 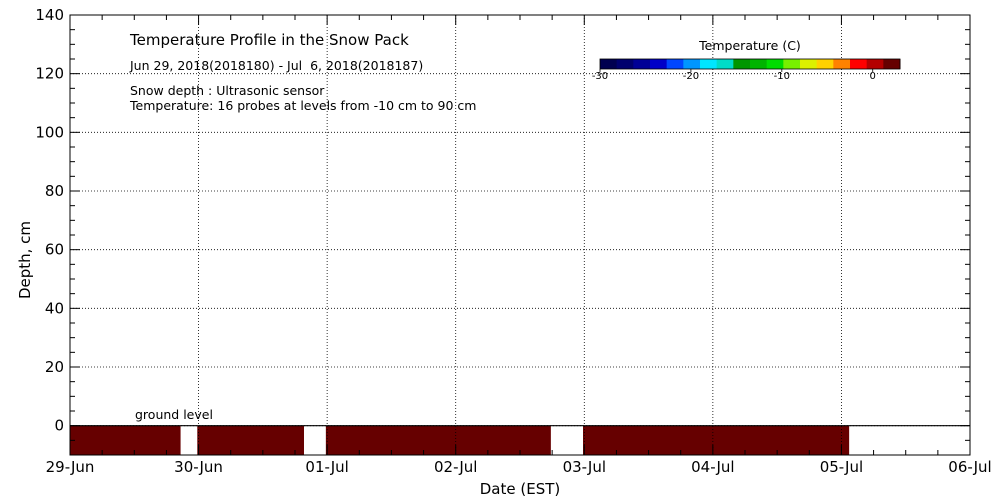 What do you see at coordinates (841, 467) in the screenshot?
I see `x-tick-label-05-Jul: 05-Jul` at bounding box center [841, 467].